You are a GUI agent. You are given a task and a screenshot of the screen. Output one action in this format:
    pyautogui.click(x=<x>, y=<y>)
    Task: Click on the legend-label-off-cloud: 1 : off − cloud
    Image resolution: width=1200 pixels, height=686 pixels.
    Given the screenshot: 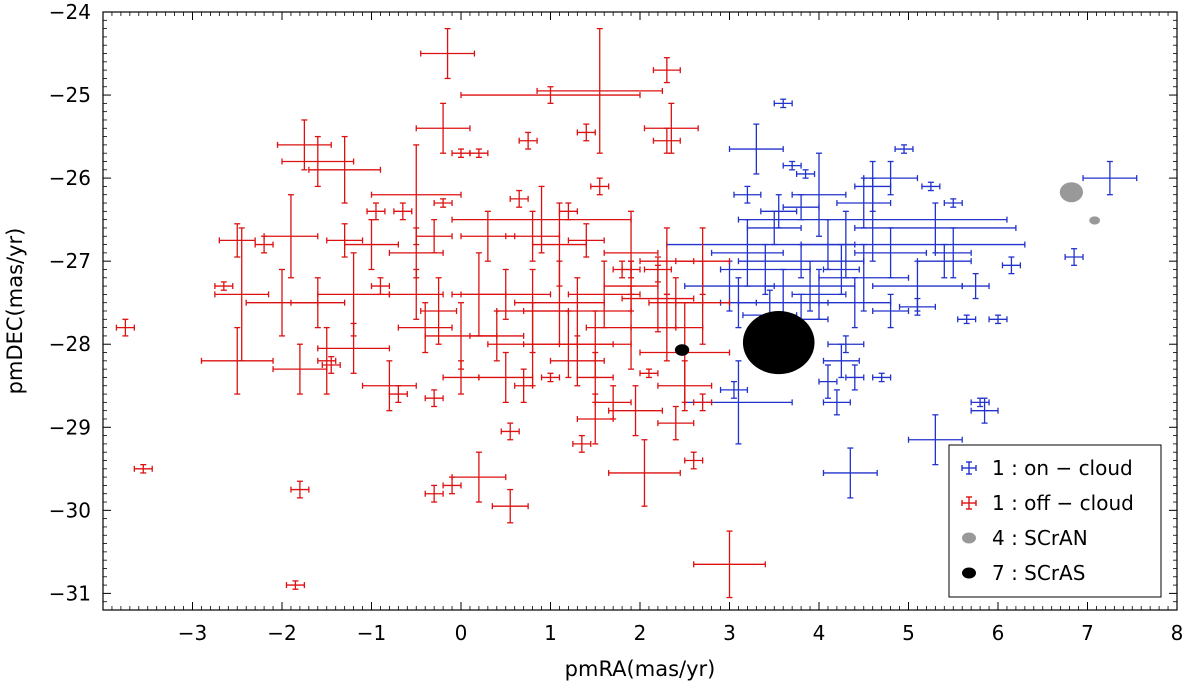 What is the action you would take?
    pyautogui.click(x=1063, y=503)
    